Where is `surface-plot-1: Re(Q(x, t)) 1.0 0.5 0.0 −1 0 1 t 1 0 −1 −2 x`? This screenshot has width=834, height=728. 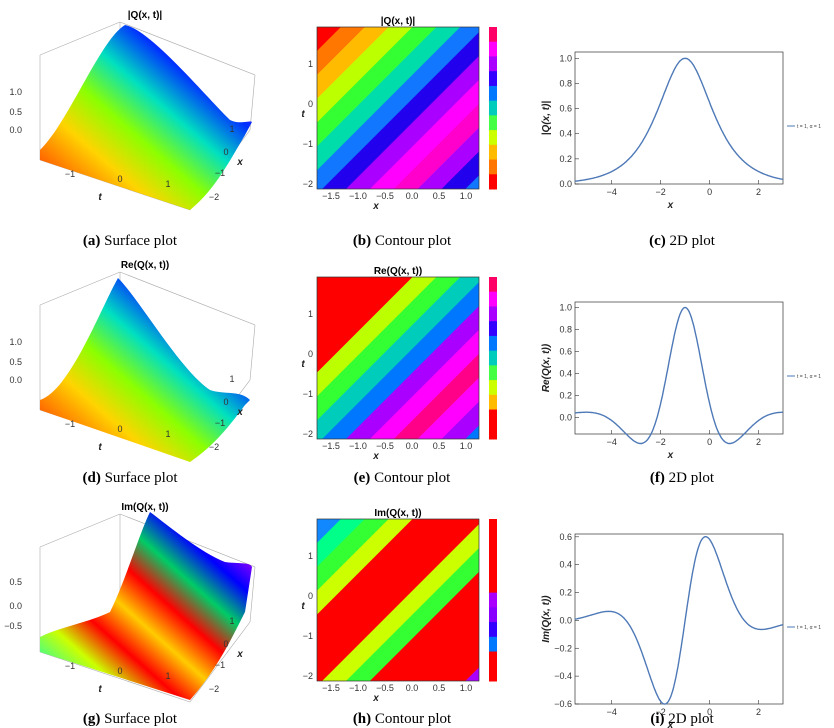 surface-plot-1: Re(Q(x, t)) 1.0 0.5 0.0 −1 0 1 t 1 0 −1 −2 x is located at coordinates (132, 361).